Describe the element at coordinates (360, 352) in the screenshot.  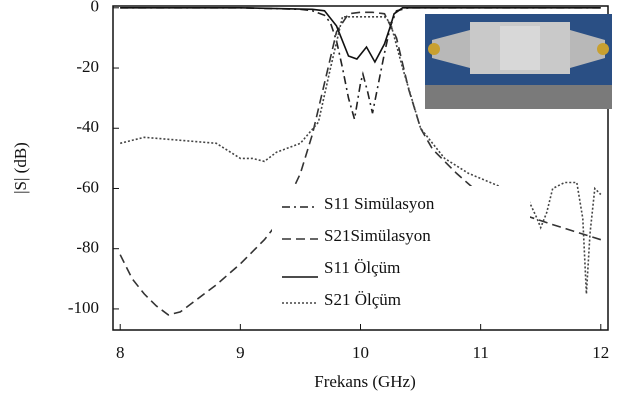
I see `x-tick-label: 10` at that location.